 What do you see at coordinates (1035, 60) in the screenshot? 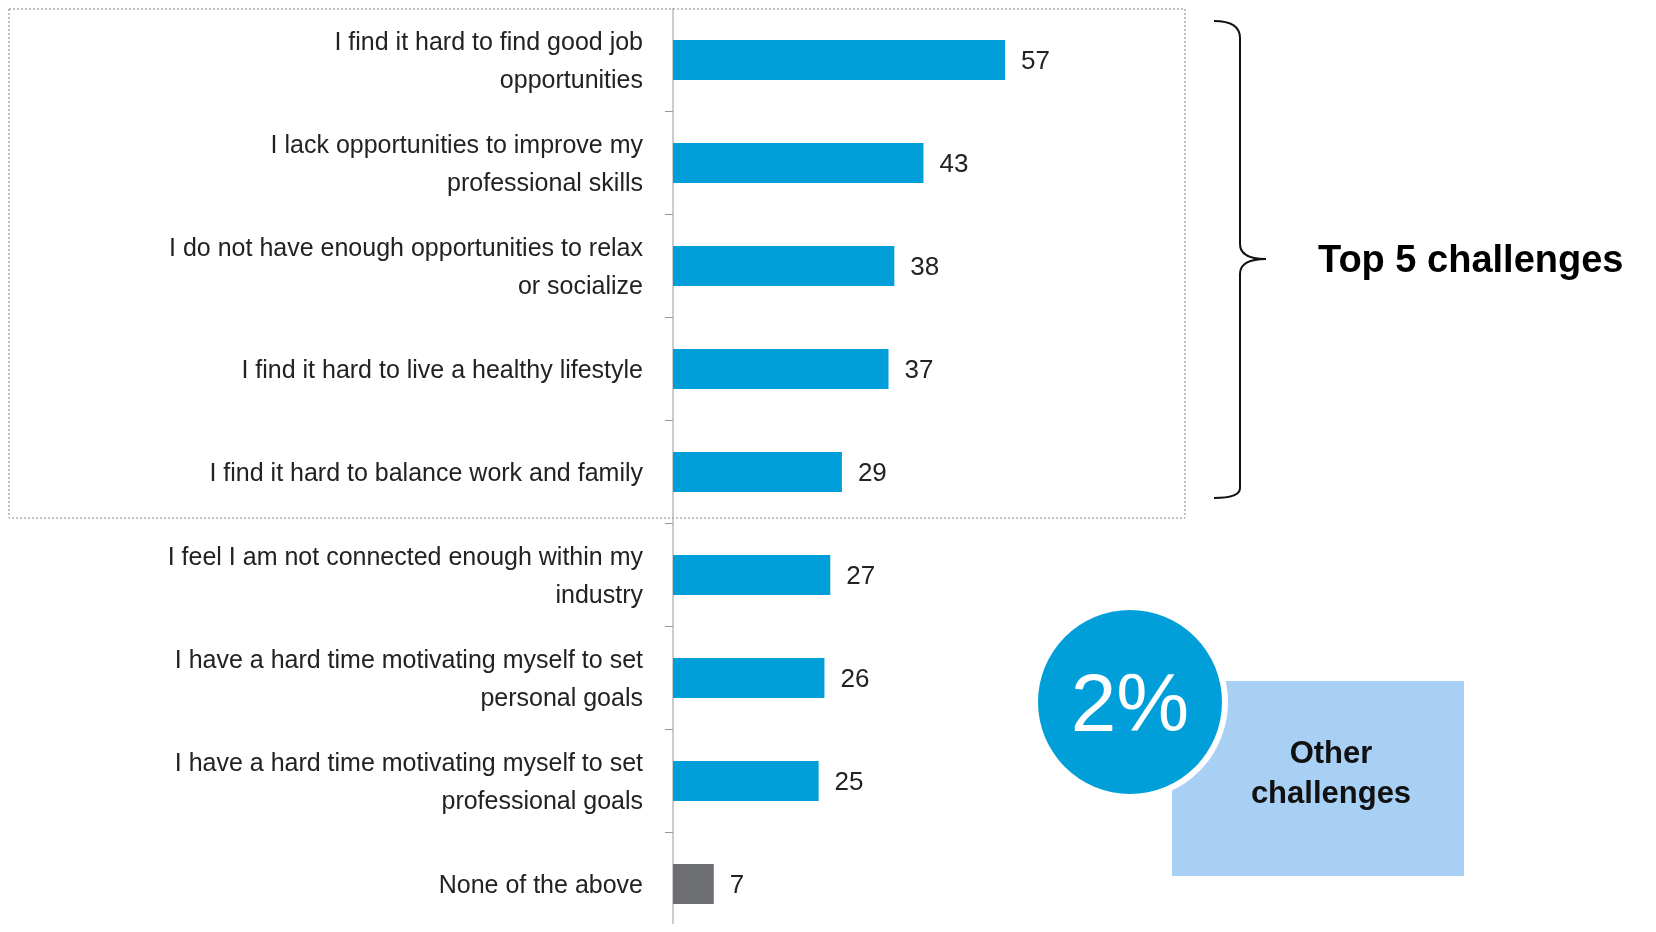
I see `data-label: 57` at bounding box center [1035, 60].